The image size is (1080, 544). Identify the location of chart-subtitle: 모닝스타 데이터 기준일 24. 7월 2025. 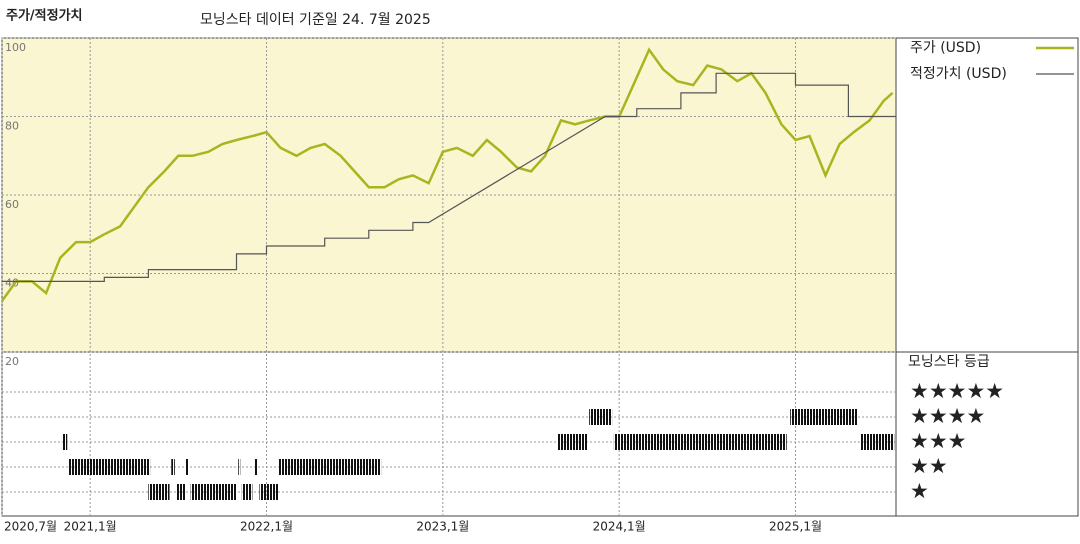
(315, 20).